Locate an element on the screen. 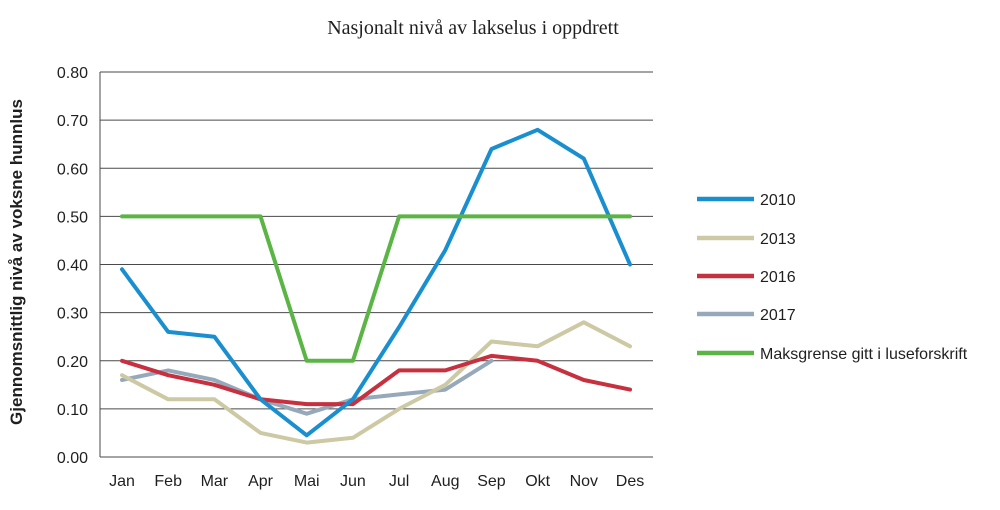  x-tick-label: Apr is located at coordinates (261, 481).